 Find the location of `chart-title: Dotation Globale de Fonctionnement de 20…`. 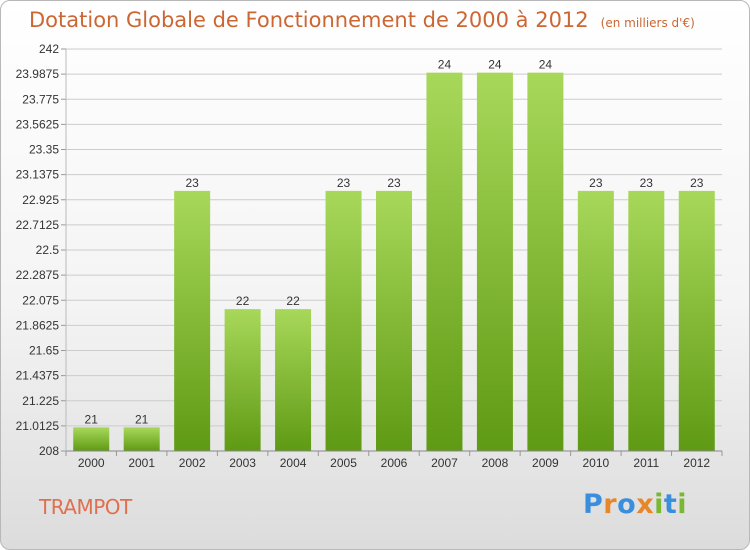

chart-title: Dotation Globale de Fonctionnement de 20… is located at coordinates (362, 20).